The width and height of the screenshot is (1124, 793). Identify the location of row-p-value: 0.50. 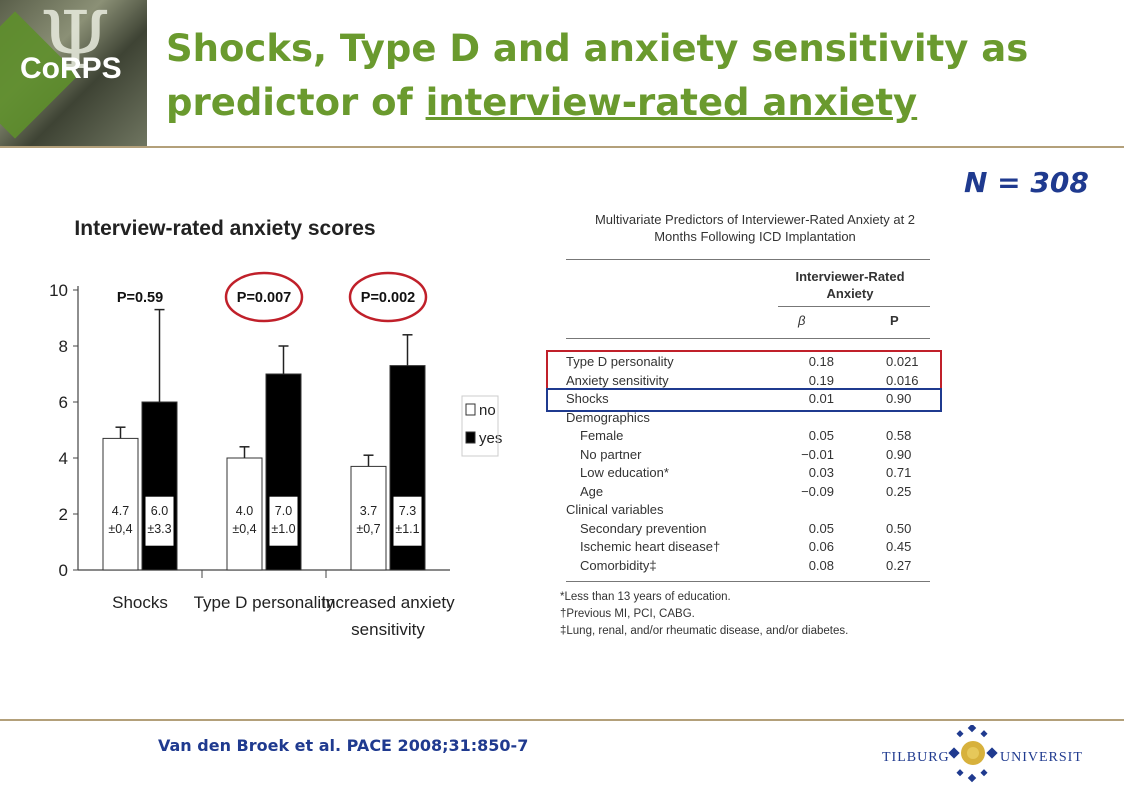
(899, 528).